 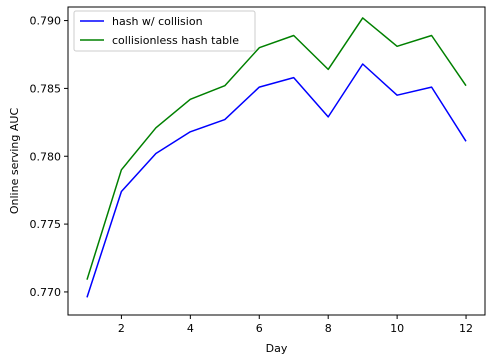 What do you see at coordinates (175, 40) in the screenshot?
I see `legend-label-collisionless-hash-table: collisionless hash table` at bounding box center [175, 40].